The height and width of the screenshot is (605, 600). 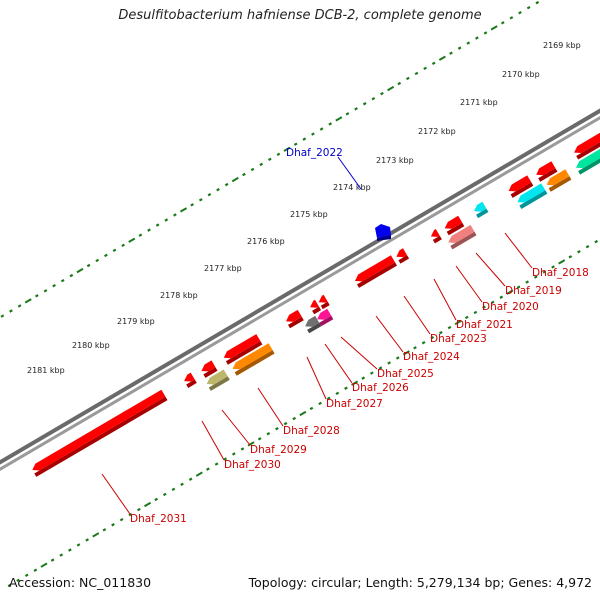 I want to click on gene-label-dhaf-2029: Dhaf_2029, so click(x=278, y=450).